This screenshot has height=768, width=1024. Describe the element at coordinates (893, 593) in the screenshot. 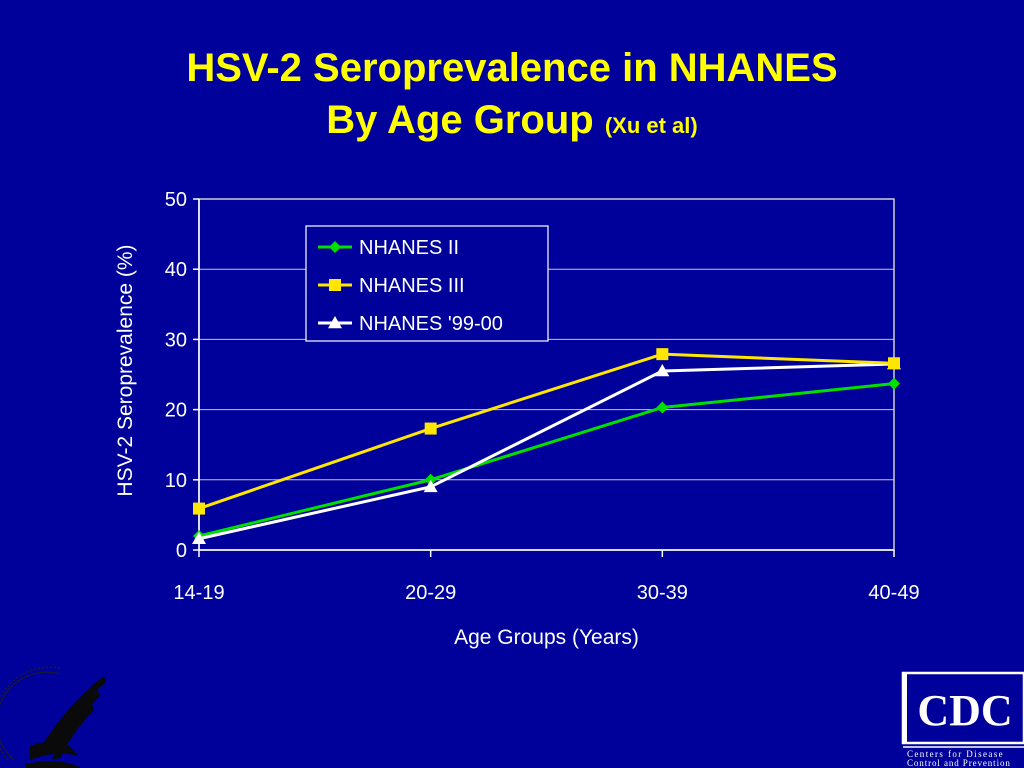

I see `x-tick-label: 40-49` at that location.